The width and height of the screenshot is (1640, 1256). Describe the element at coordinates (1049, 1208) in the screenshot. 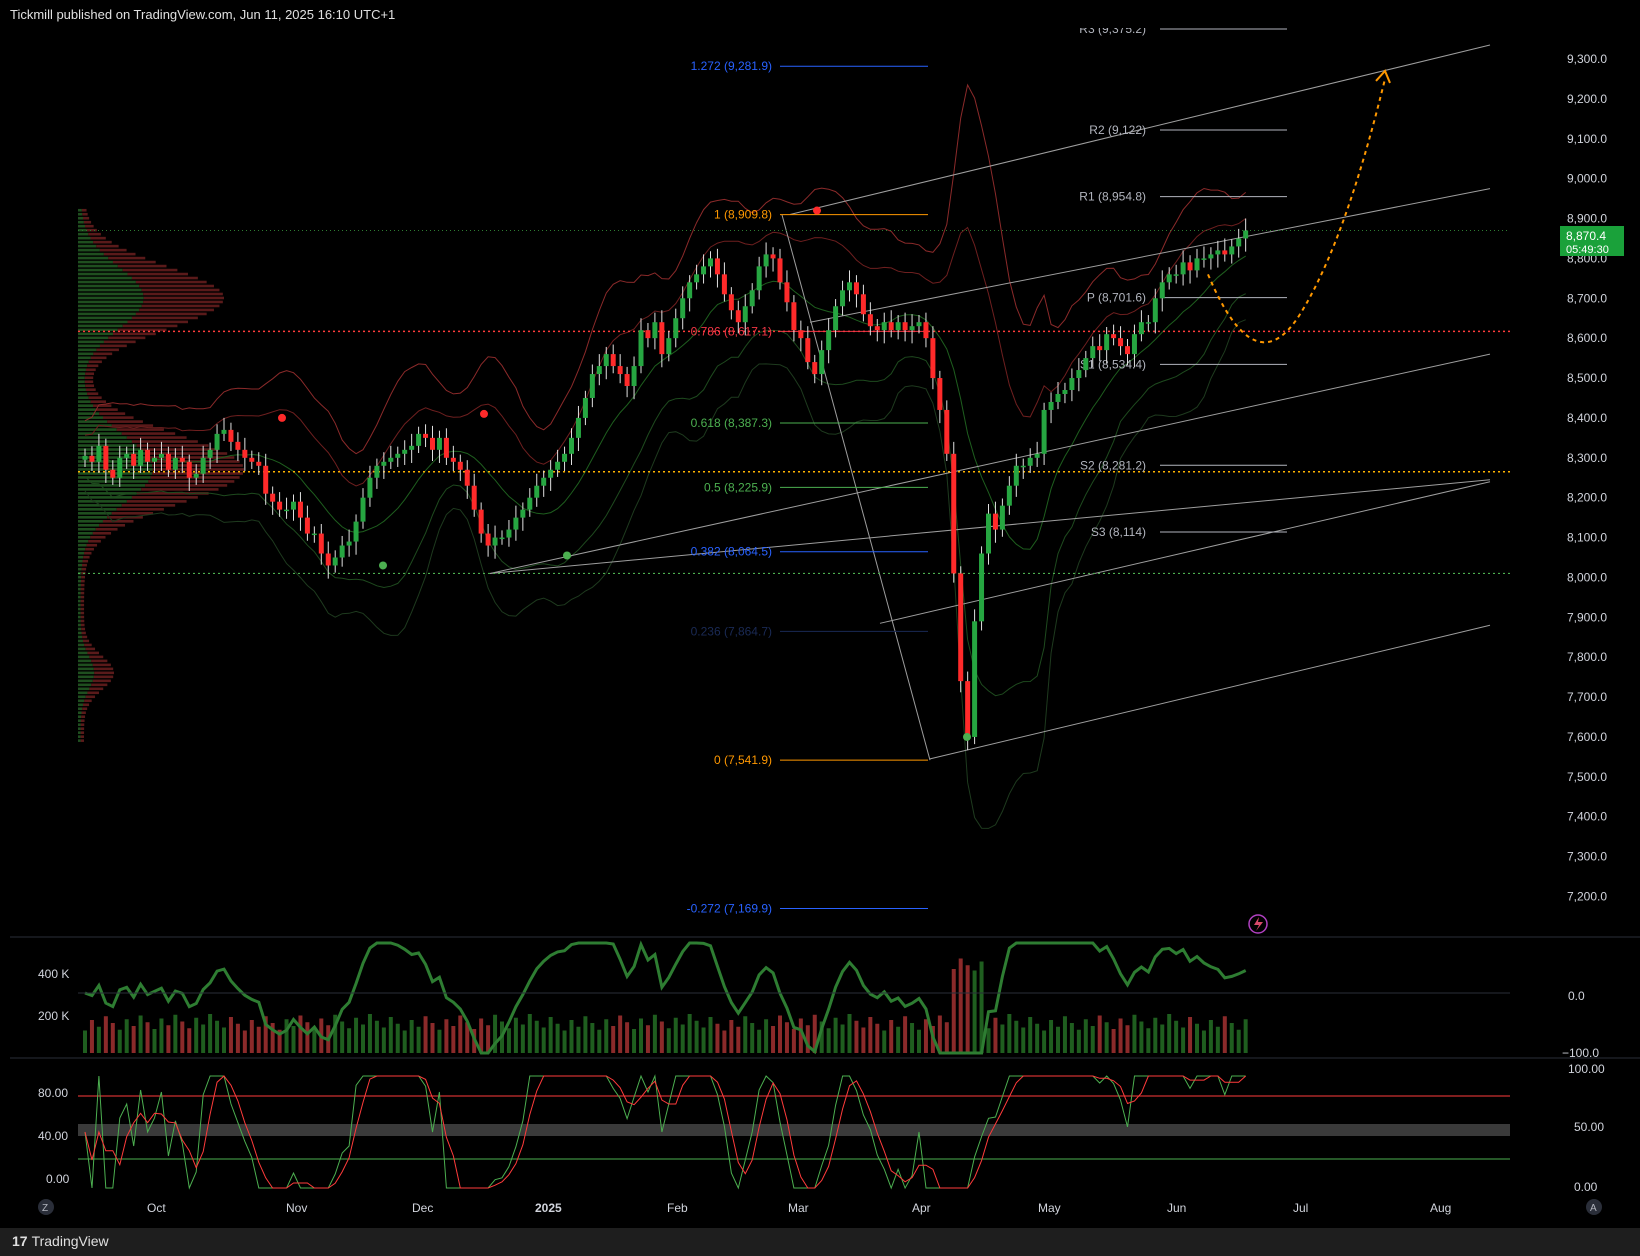

I see `time-tick: May` at that location.